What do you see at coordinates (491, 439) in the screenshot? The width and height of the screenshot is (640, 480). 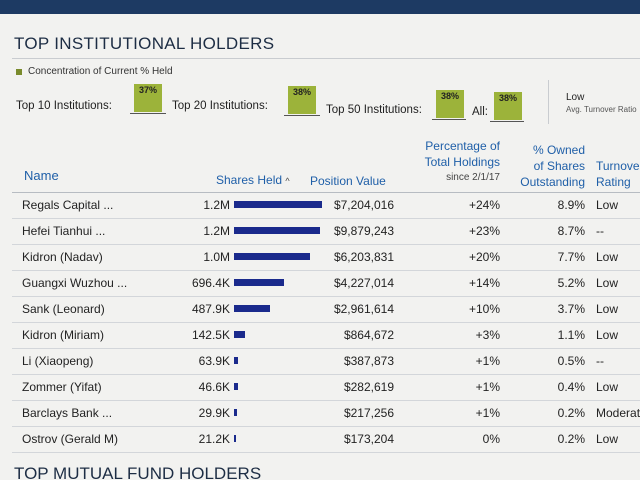 I see `pct-change: 0%` at bounding box center [491, 439].